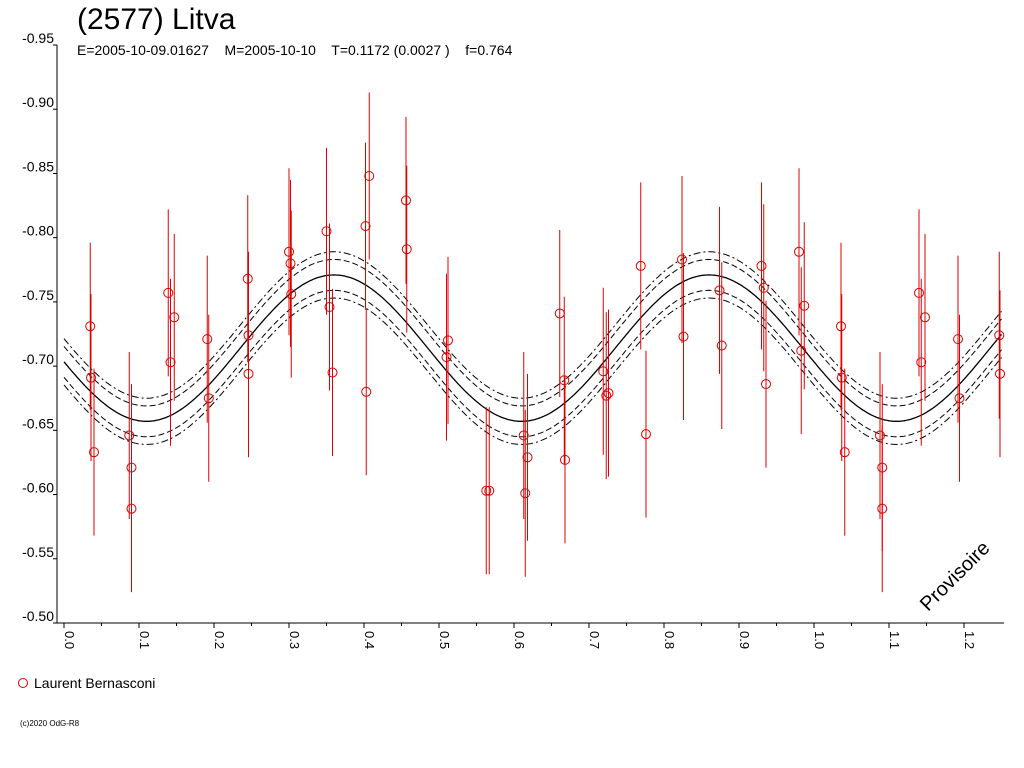  What do you see at coordinates (294, 640) in the screenshot?
I see `x-tick-label: 0.3` at bounding box center [294, 640].